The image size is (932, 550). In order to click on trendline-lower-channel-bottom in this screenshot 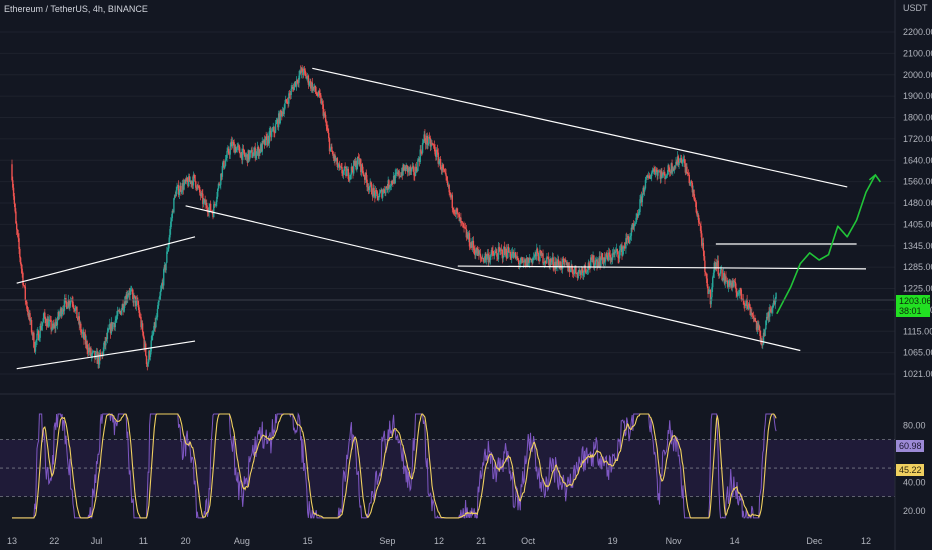, I will do `click(106, 355)`.